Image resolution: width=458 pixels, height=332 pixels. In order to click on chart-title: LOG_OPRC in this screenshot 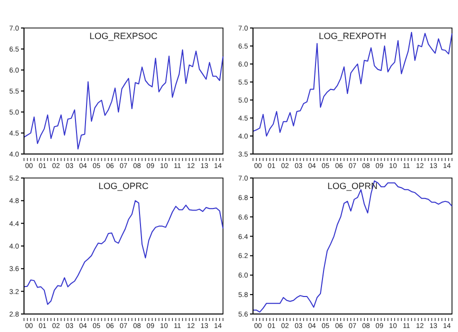, I will do `click(123, 186)`.